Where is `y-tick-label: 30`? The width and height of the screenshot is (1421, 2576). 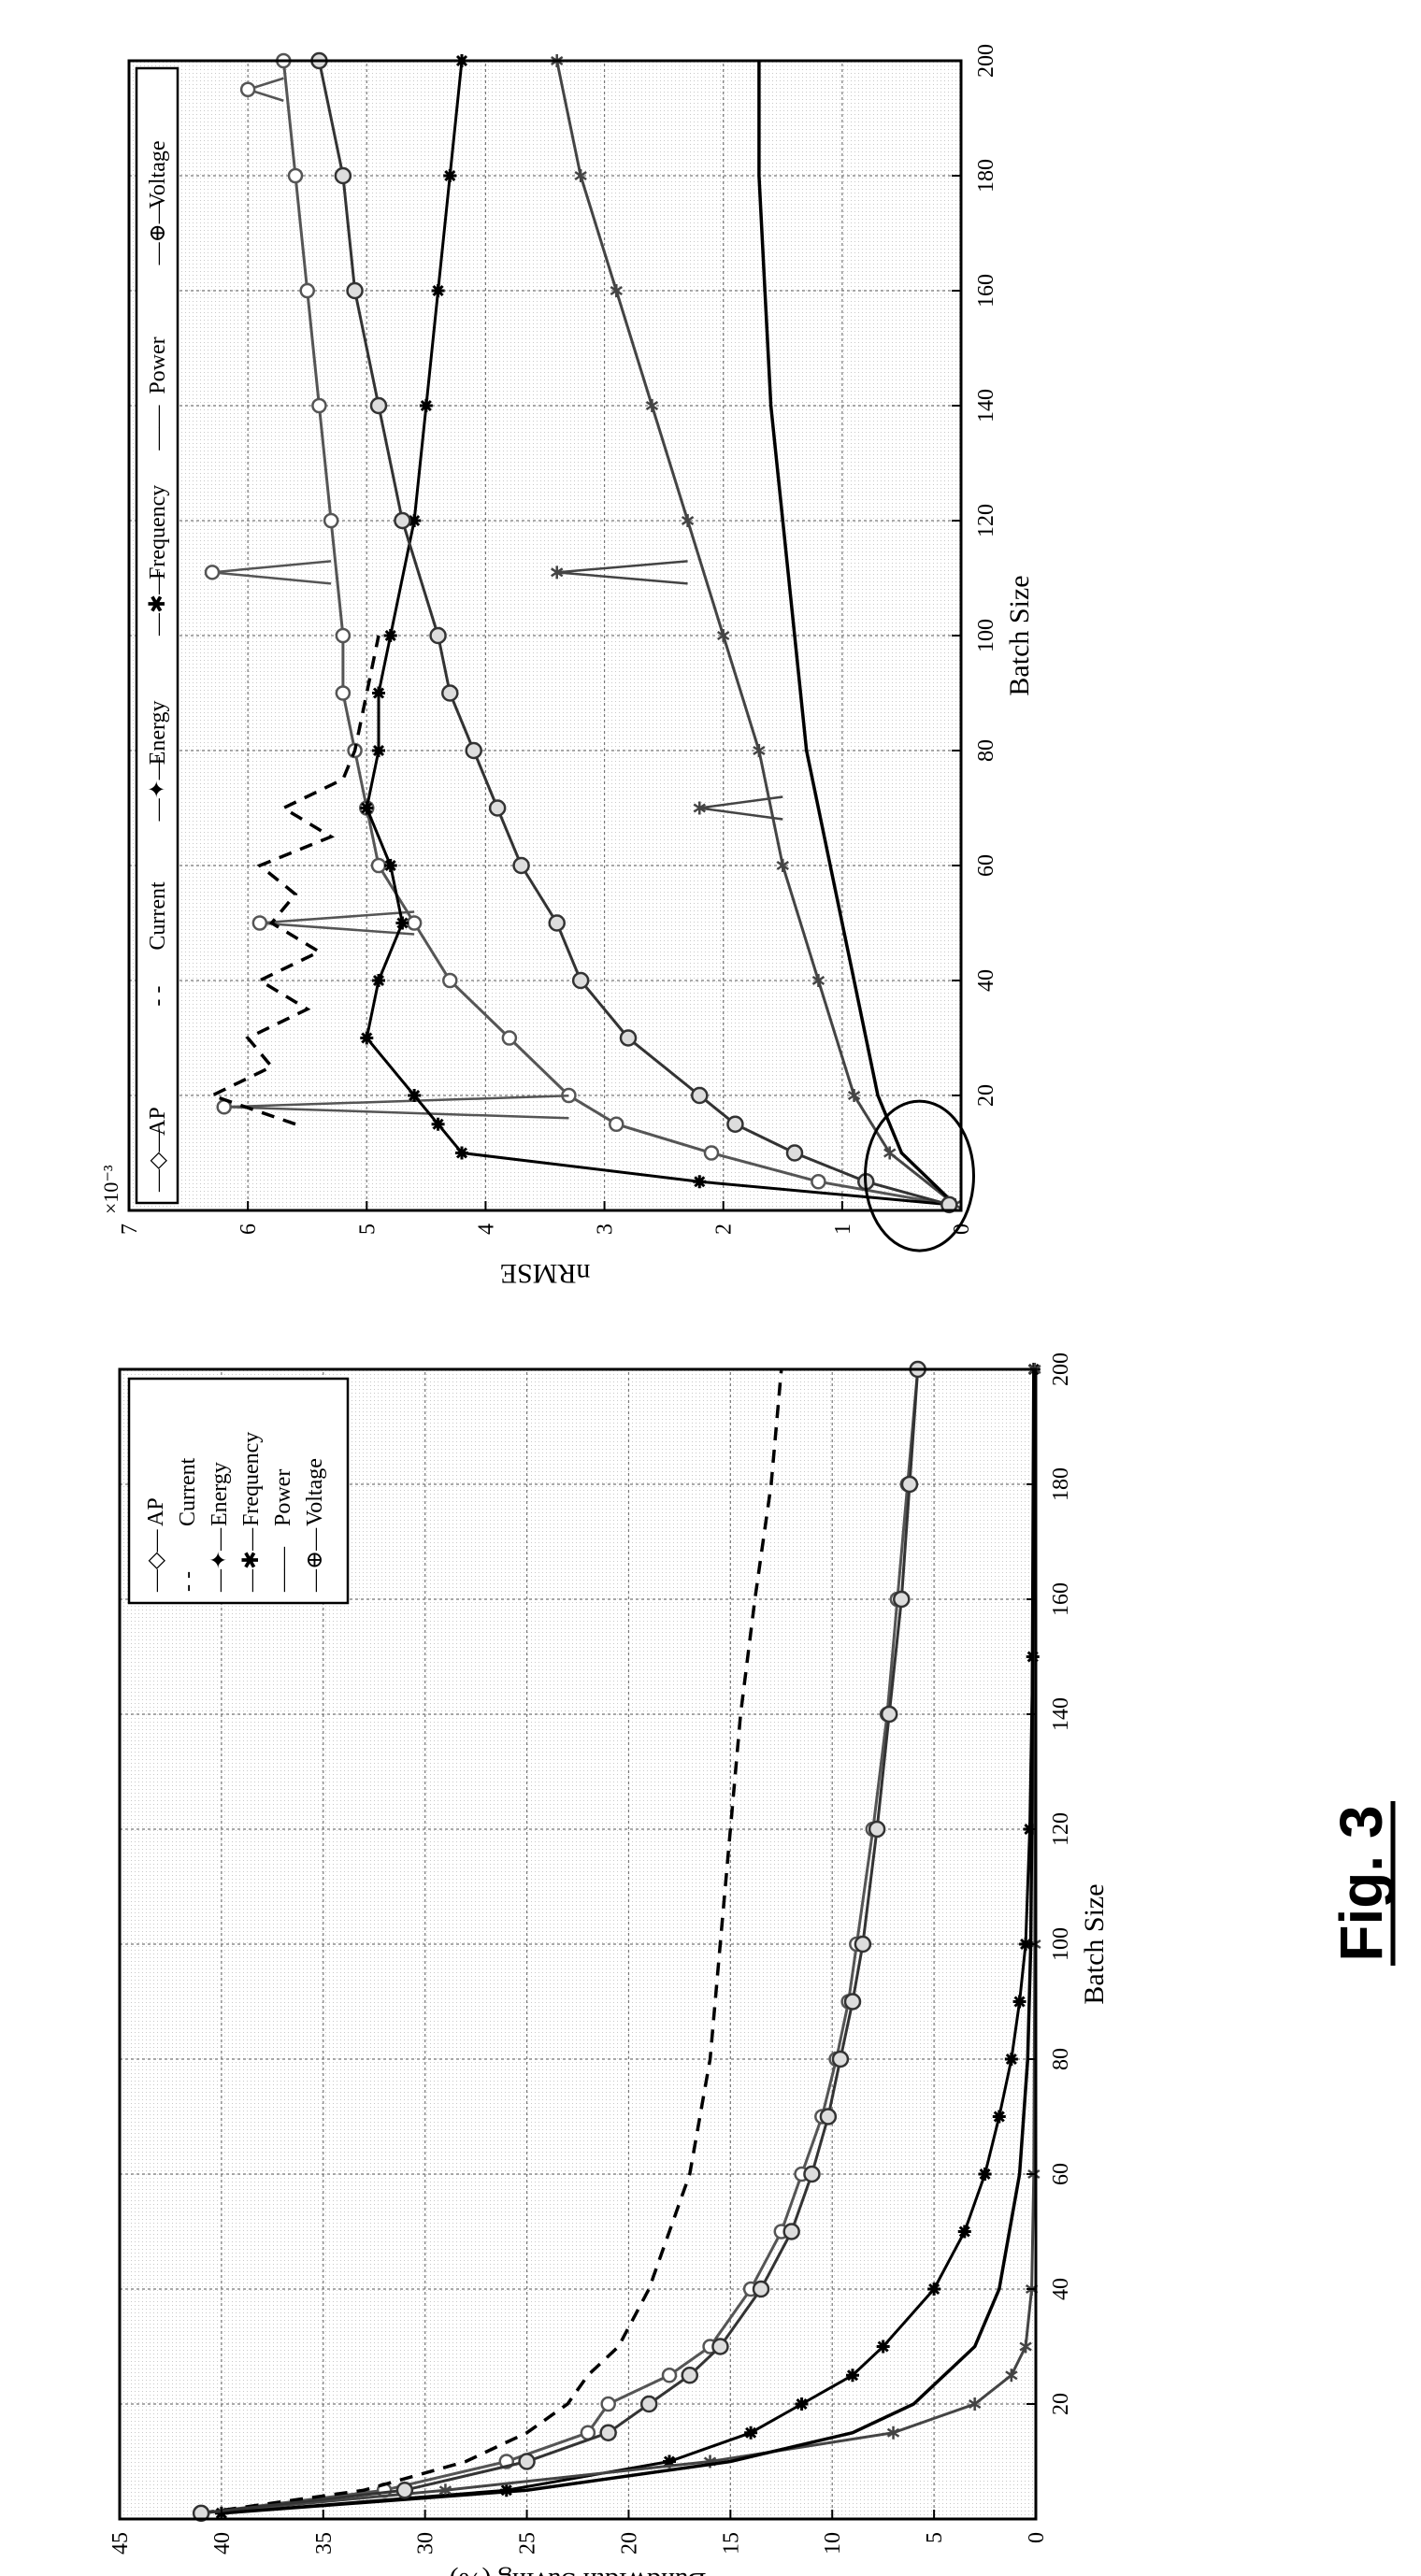 y-tick-label: 30 is located at coordinates (426, 2543).